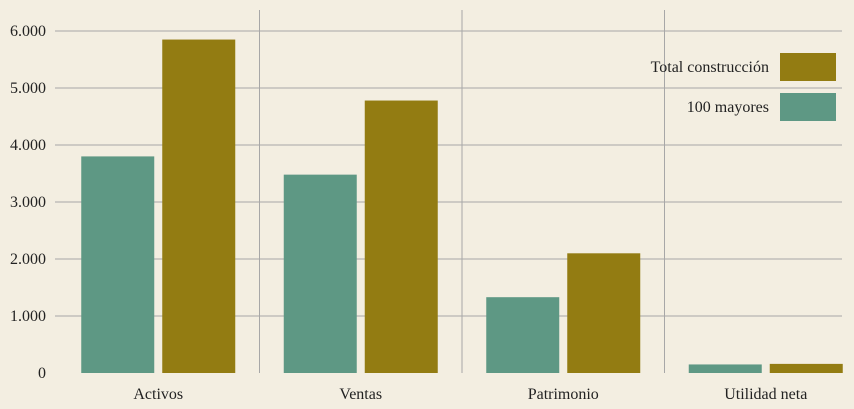  I want to click on y-tick-label: 6.000, so click(28, 31).